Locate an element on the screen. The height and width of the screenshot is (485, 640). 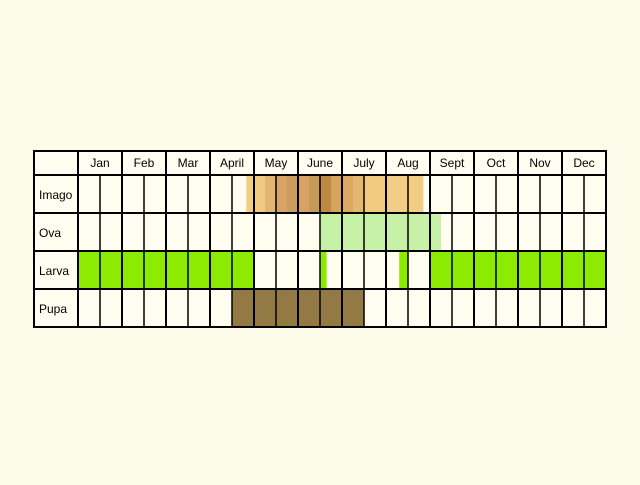
month-label-oct: Oct is located at coordinates (496, 163).